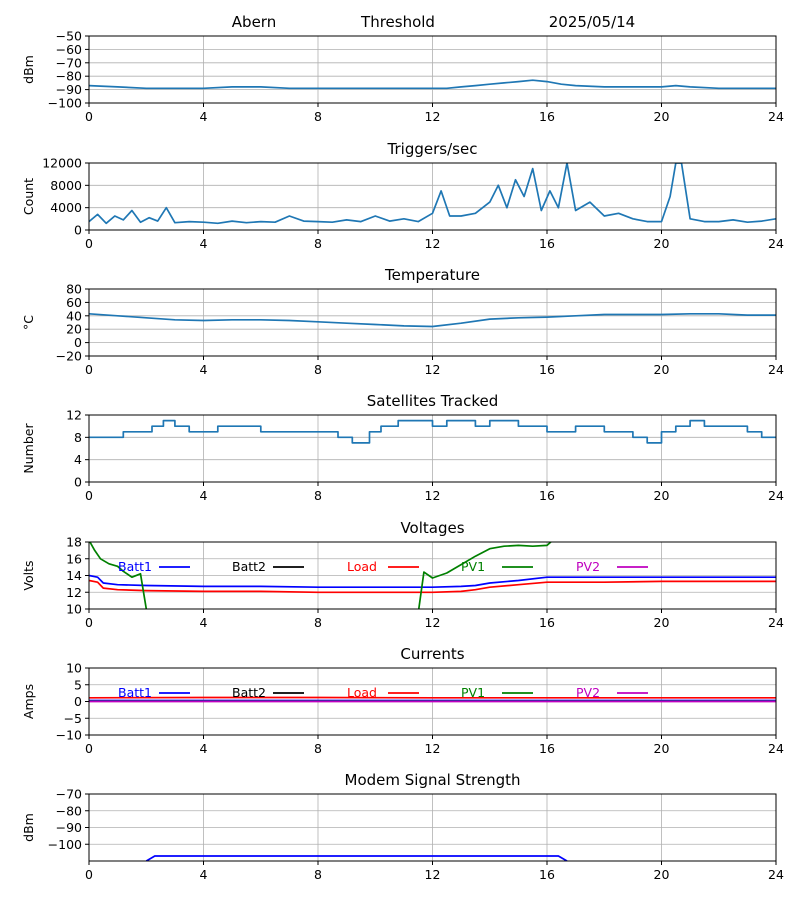 The image size is (800, 904). Describe the element at coordinates (74, 302) in the screenshot. I see `y-tick-label: 60` at that location.